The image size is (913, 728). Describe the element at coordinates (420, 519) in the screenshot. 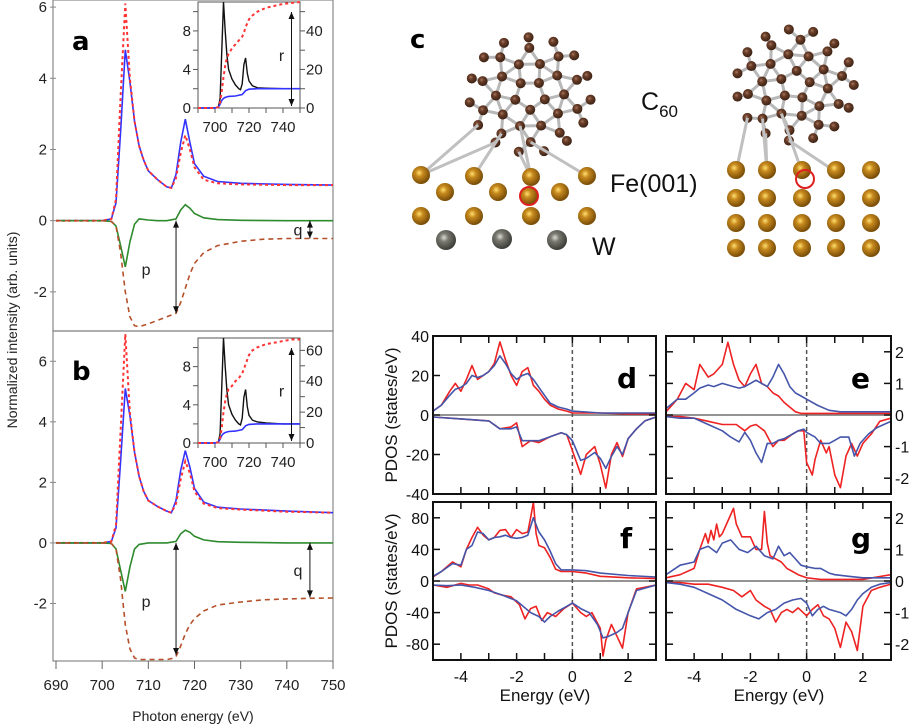

I see `y-tick-label: 80` at that location.